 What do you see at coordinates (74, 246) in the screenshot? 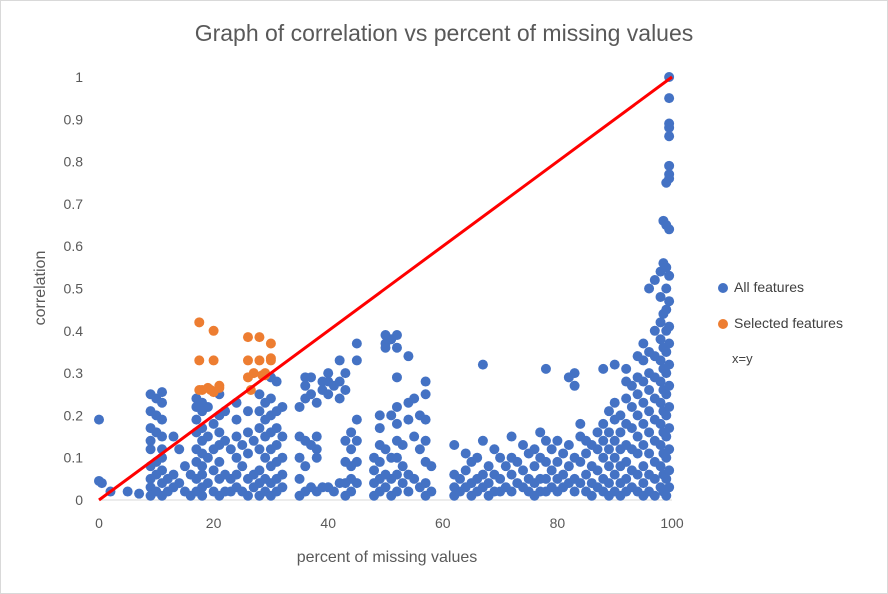
I see `y-tick-label: 0.6` at bounding box center [74, 246].